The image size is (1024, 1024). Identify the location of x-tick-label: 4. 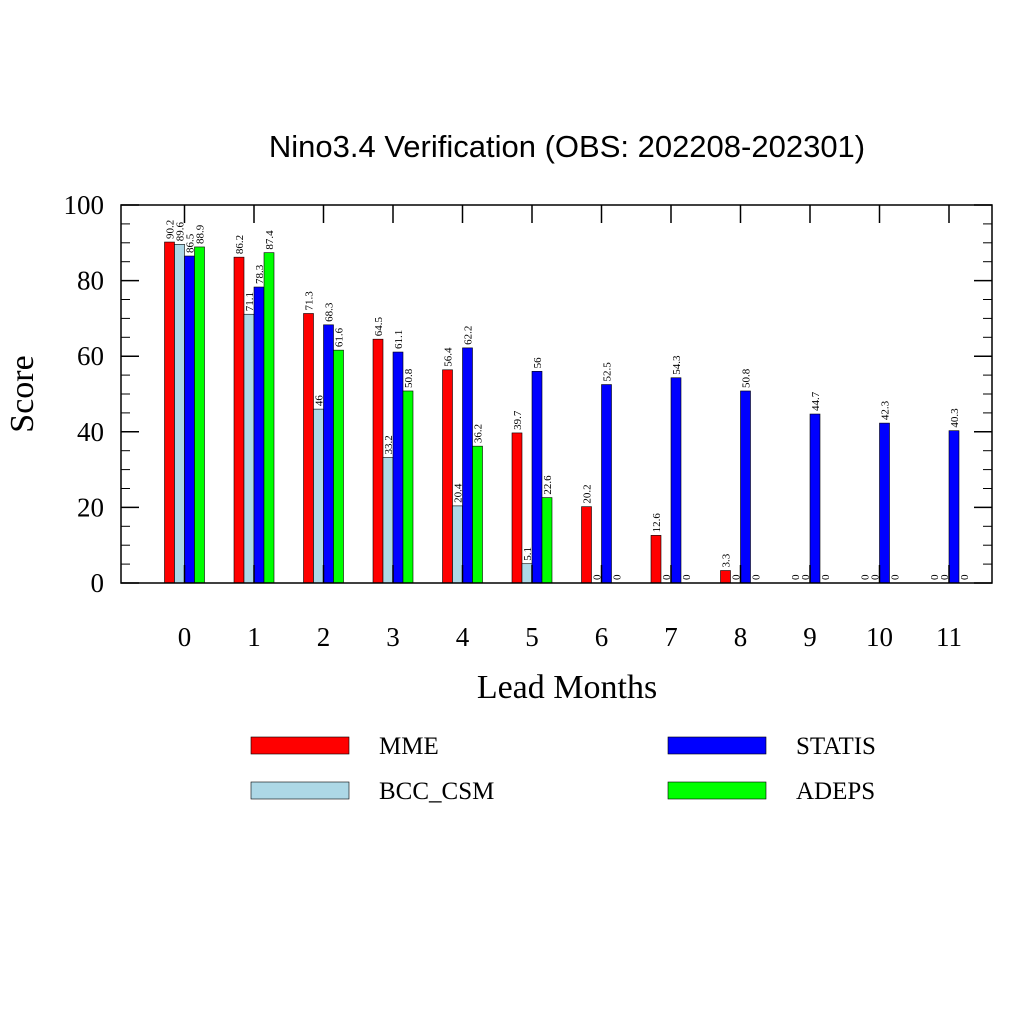
(463, 637).